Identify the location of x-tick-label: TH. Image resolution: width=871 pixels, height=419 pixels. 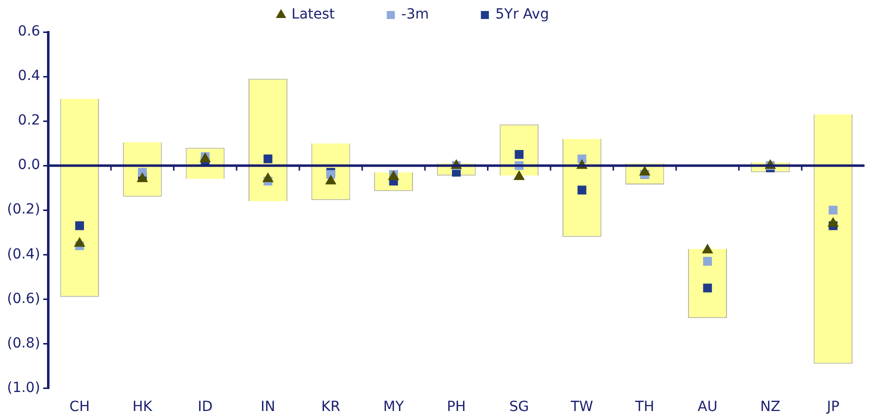
(644, 407).